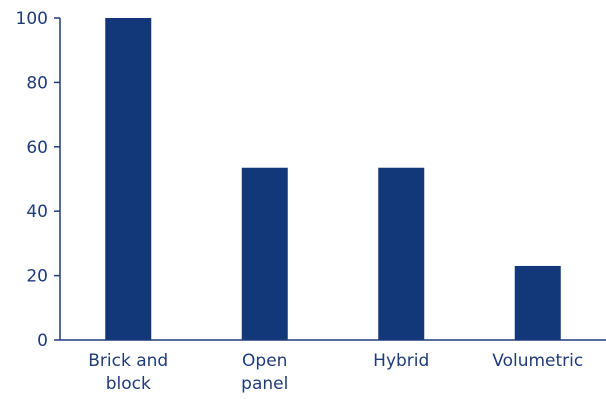 The image size is (606, 399). I want to click on x-category-label: Hybrid, so click(401, 361).